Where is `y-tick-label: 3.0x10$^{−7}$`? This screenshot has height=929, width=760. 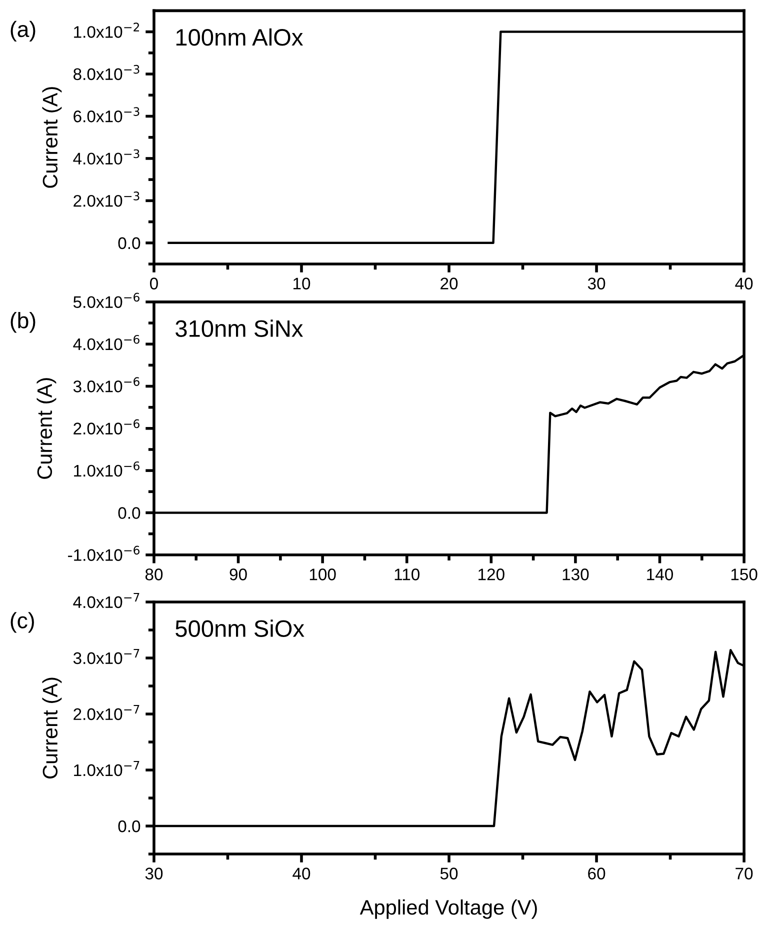 y-tick-label: 3.0x10$^{−7}$ is located at coordinates (106, 656).